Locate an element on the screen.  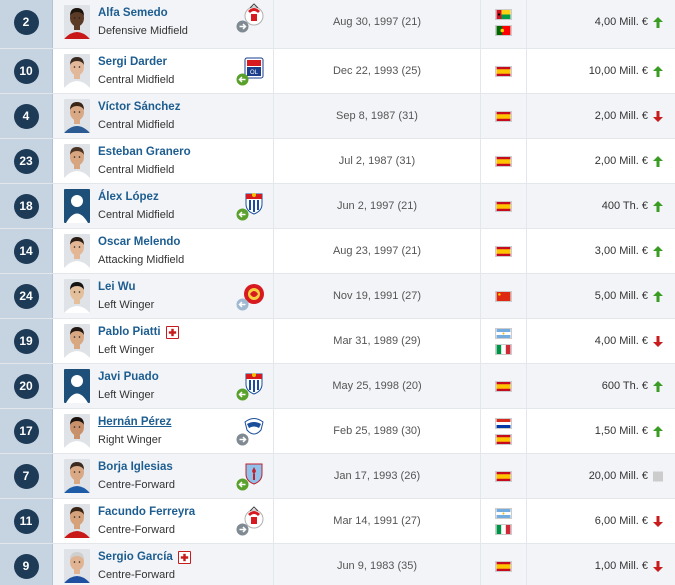
player-name-link: Hernán Pérez is located at coordinates (135, 422).